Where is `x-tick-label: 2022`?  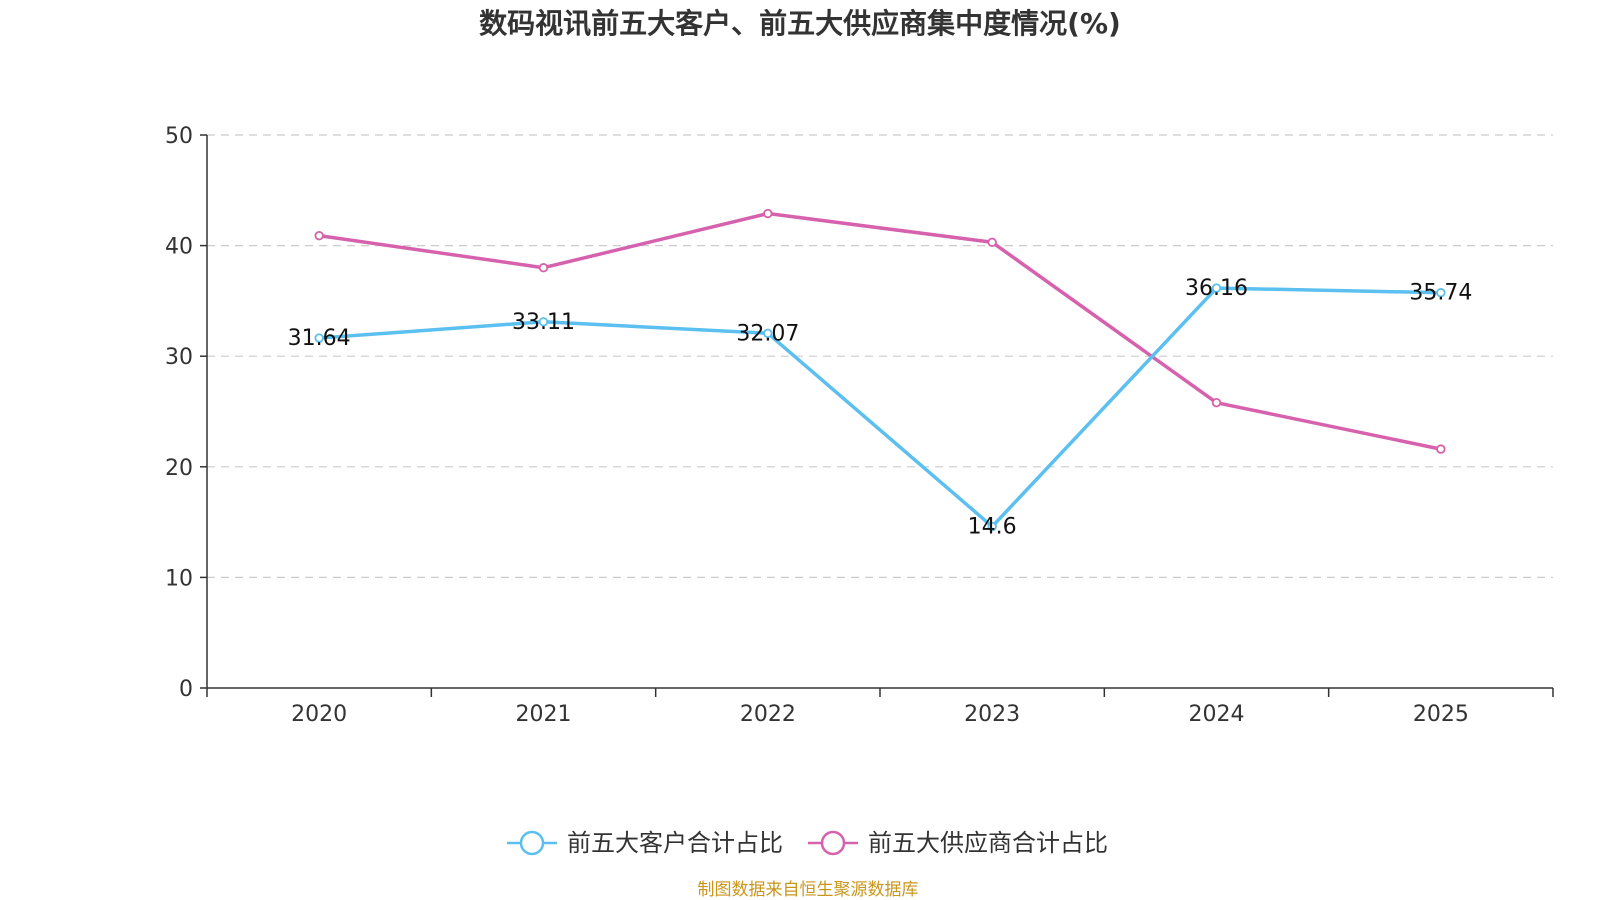
x-tick-label: 2022 is located at coordinates (768, 714).